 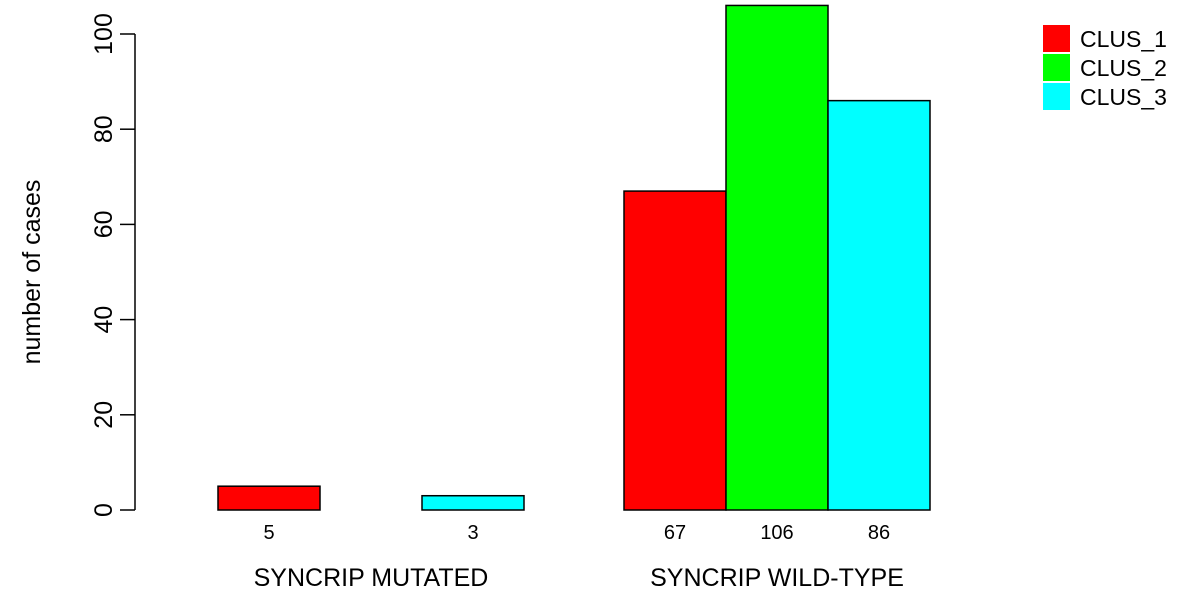 What do you see at coordinates (776, 533) in the screenshot?
I see `bar-value-label: 106` at bounding box center [776, 533].